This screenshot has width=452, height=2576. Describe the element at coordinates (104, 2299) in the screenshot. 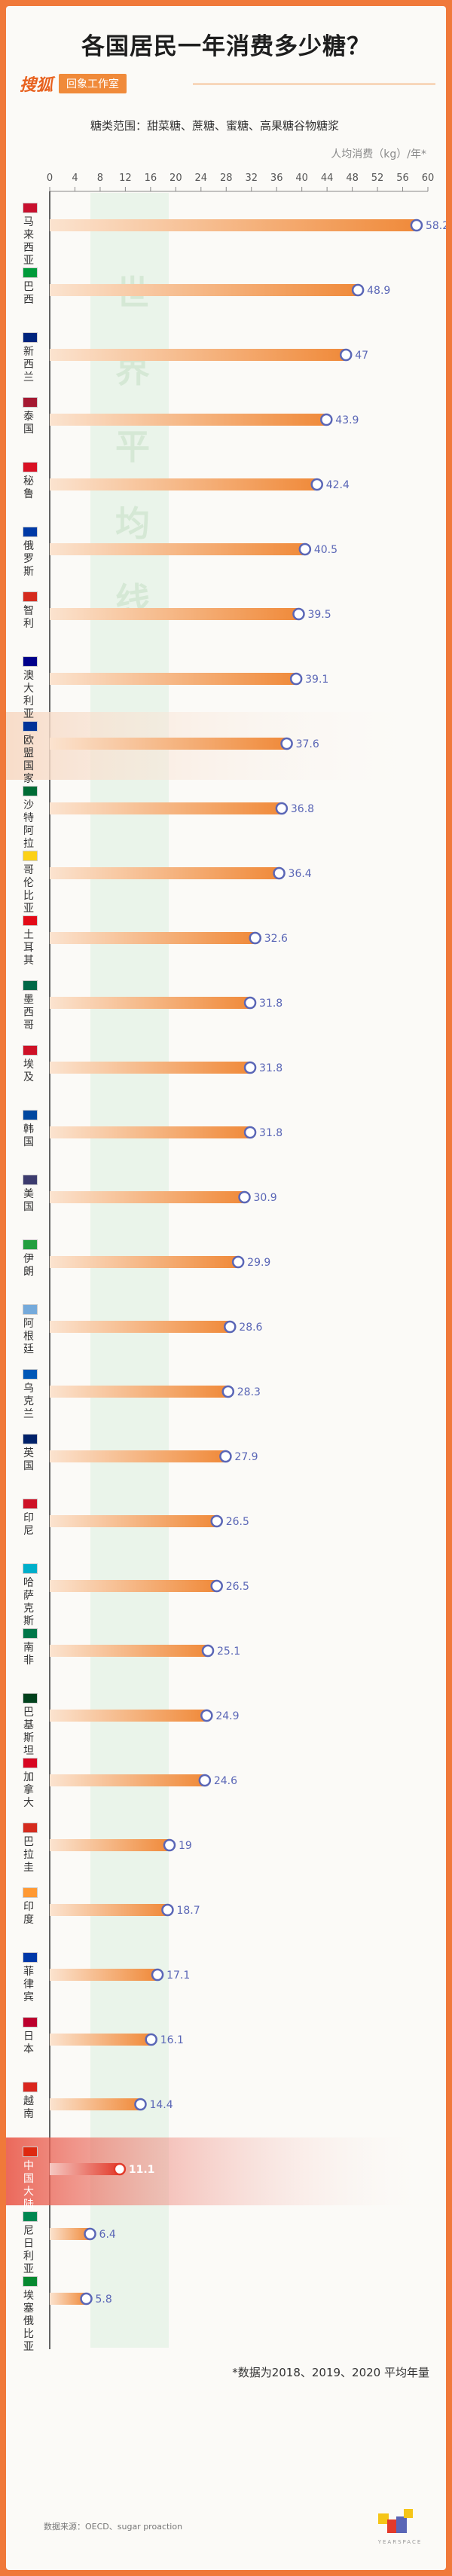

I see `value-label: 5.8` at that location.